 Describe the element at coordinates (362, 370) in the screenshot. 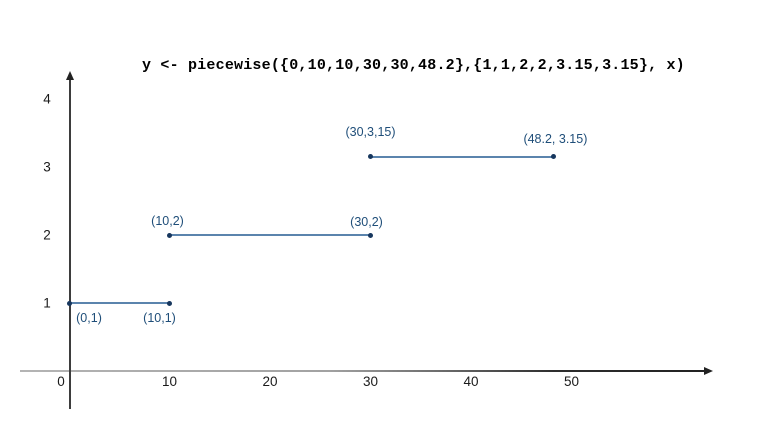

I see `x-axis-line` at that location.